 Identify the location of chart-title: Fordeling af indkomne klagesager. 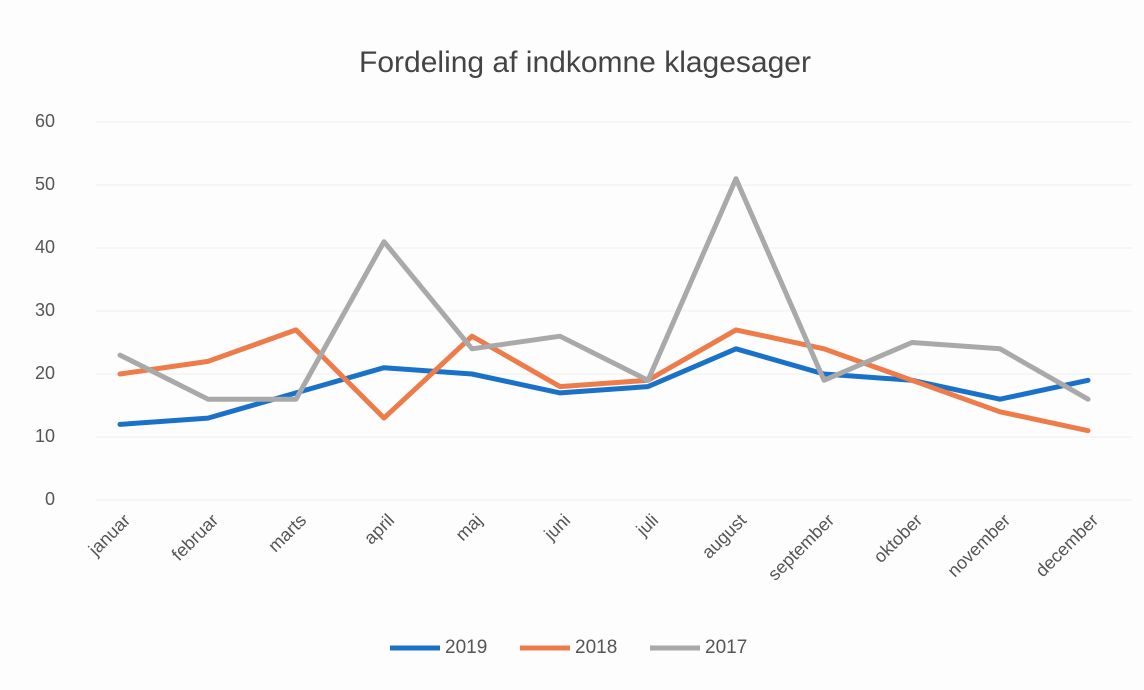
(585, 62).